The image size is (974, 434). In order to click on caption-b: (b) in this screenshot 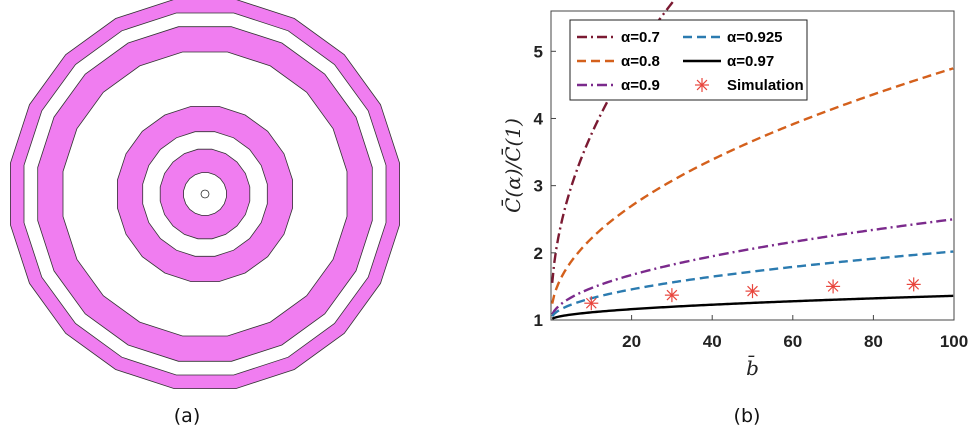, I will do `click(747, 416)`.